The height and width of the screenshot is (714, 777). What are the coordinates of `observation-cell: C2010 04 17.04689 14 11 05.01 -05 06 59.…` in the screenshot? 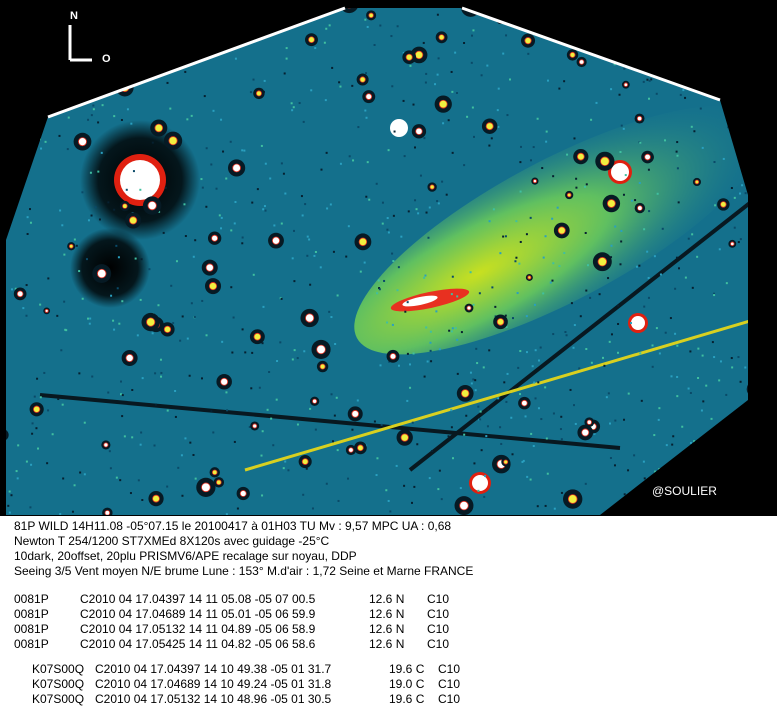 It's located at (198, 614).